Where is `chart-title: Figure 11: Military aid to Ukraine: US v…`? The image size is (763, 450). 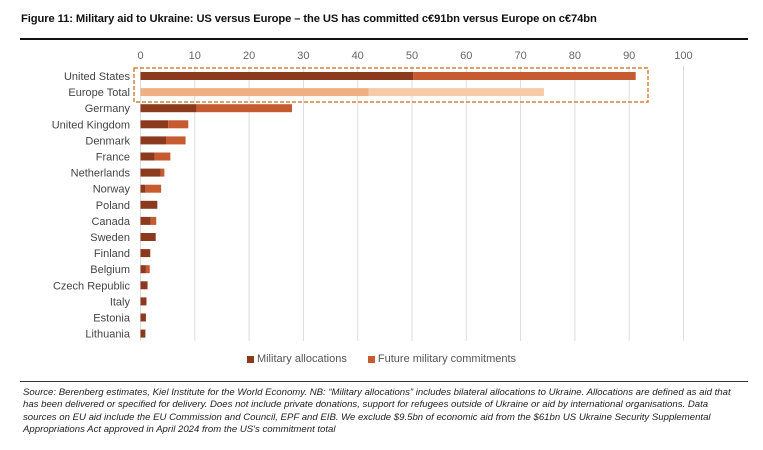
chart-title: Figure 11: Military aid to Ukraine: US v… is located at coordinates (309, 19).